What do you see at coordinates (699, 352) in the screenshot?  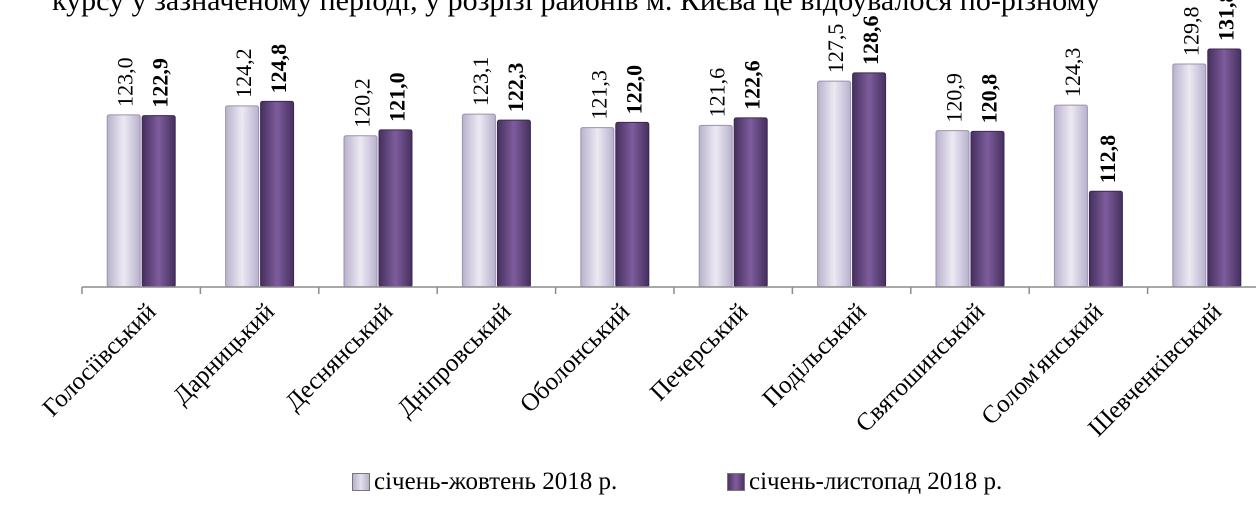 I see `category-label: Печерський` at bounding box center [699, 352].